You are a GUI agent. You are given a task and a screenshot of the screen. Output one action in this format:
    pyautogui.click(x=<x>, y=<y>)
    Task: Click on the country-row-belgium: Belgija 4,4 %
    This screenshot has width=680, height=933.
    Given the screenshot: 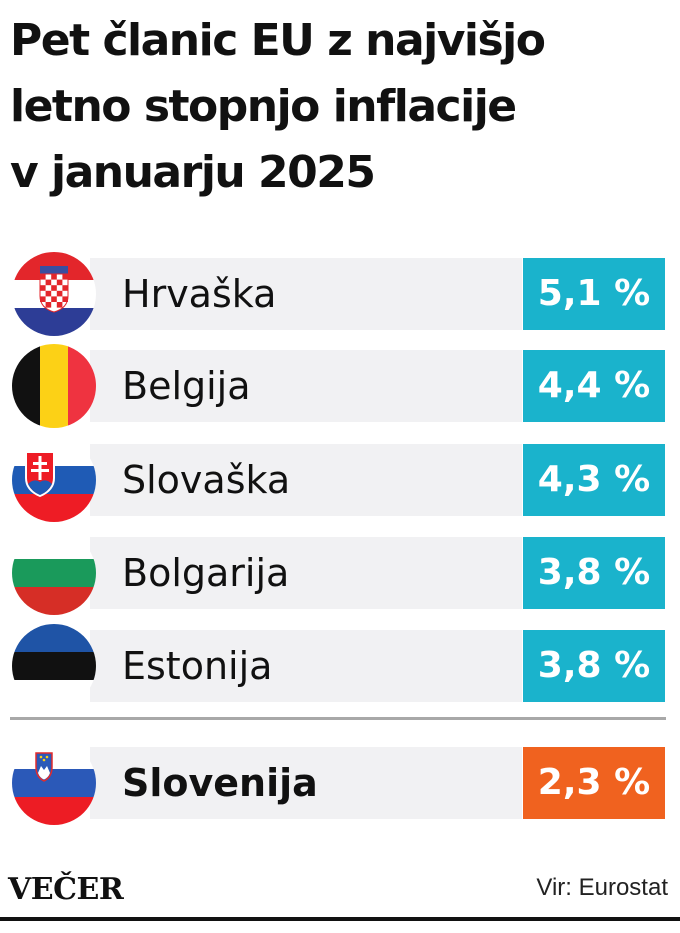 What is the action you would take?
    pyautogui.click(x=340, y=386)
    